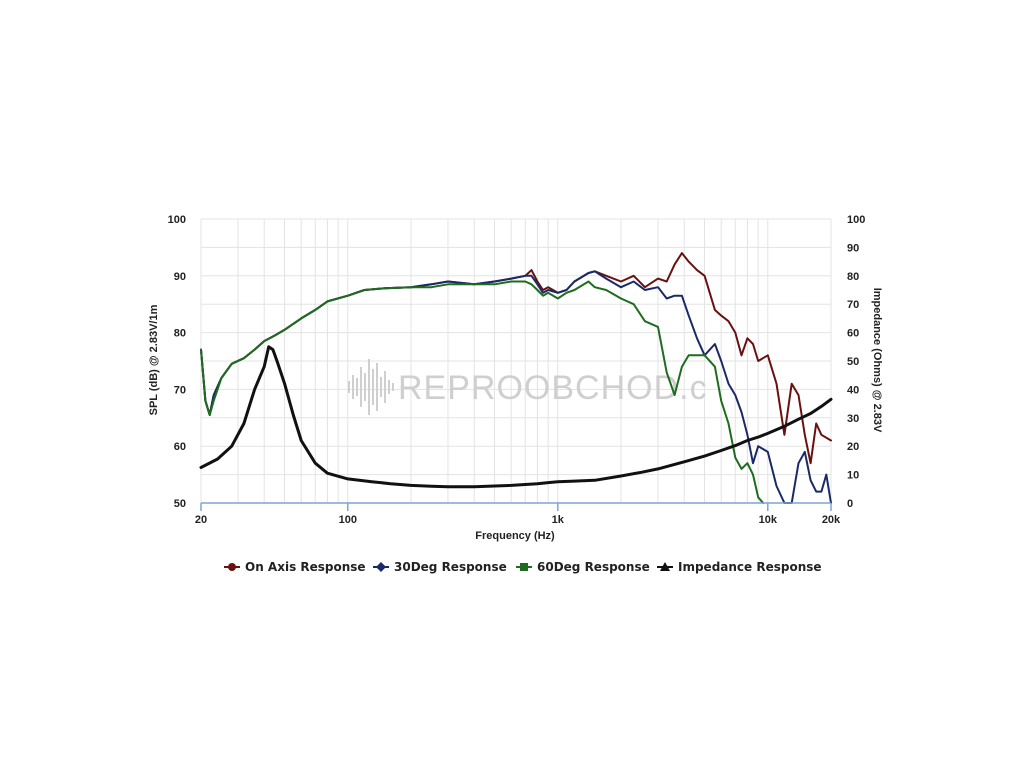 This screenshot has width=1024, height=768. I want to click on y2-tick-label: 70, so click(853, 305).